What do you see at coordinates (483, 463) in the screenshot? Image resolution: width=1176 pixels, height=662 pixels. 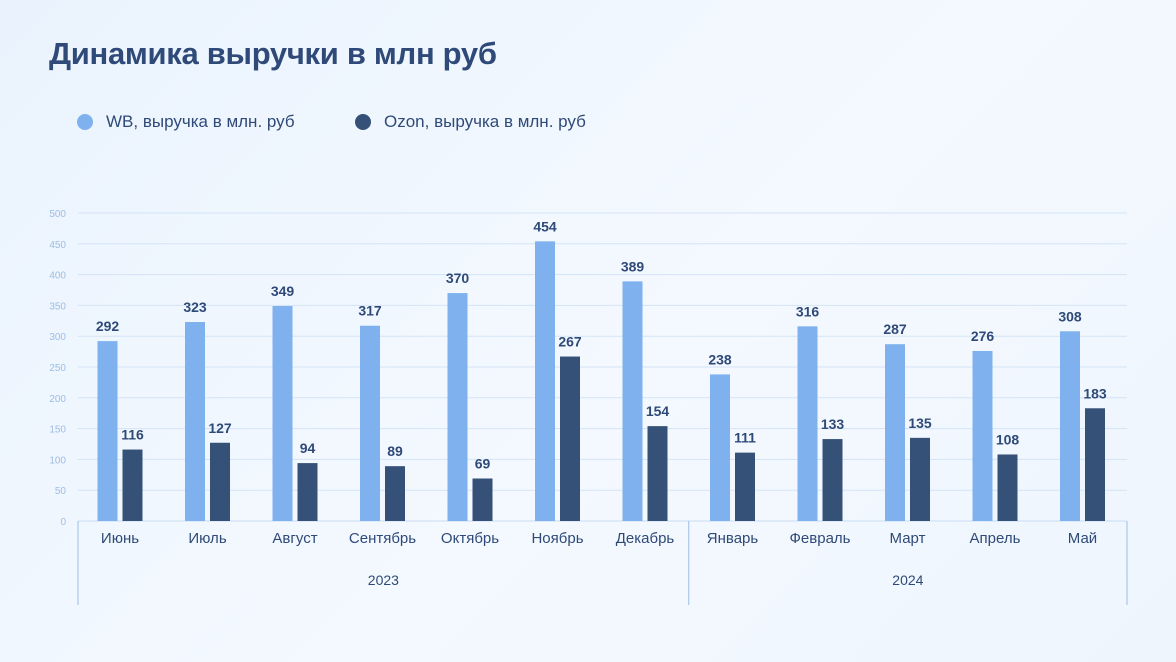 I see `data-label-ozon: 69` at bounding box center [483, 463].